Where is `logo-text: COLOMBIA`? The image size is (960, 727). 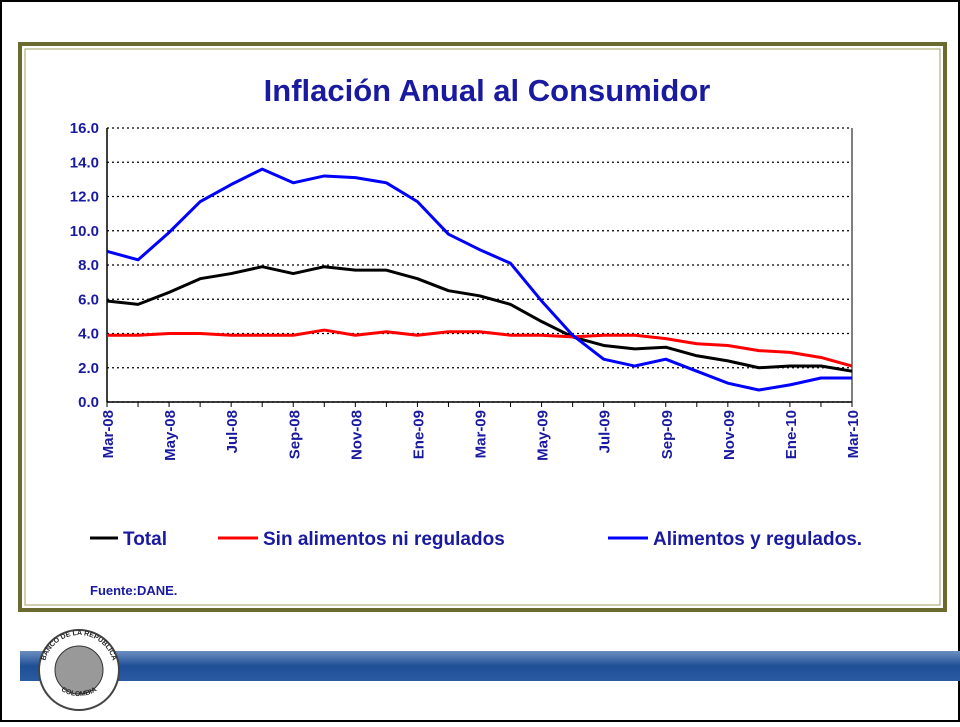
logo-text: COLOMBIA is located at coordinates (79, 692).